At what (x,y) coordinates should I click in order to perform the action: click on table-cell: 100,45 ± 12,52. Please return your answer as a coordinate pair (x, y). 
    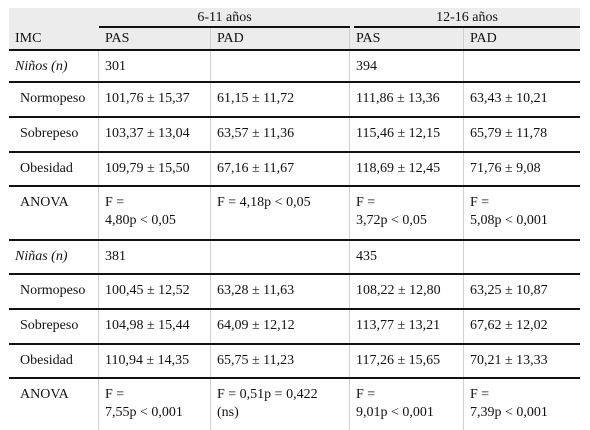
    Looking at the image, I should click on (155, 291).